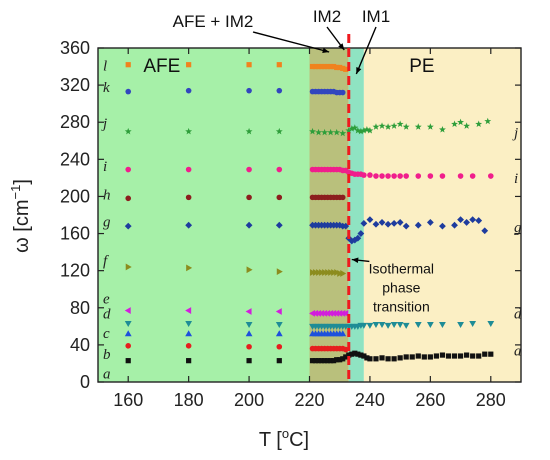 The width and height of the screenshot is (550, 460). What do you see at coordinates (518, 228) in the screenshot?
I see `mode-label-right-g: g` at bounding box center [518, 228].